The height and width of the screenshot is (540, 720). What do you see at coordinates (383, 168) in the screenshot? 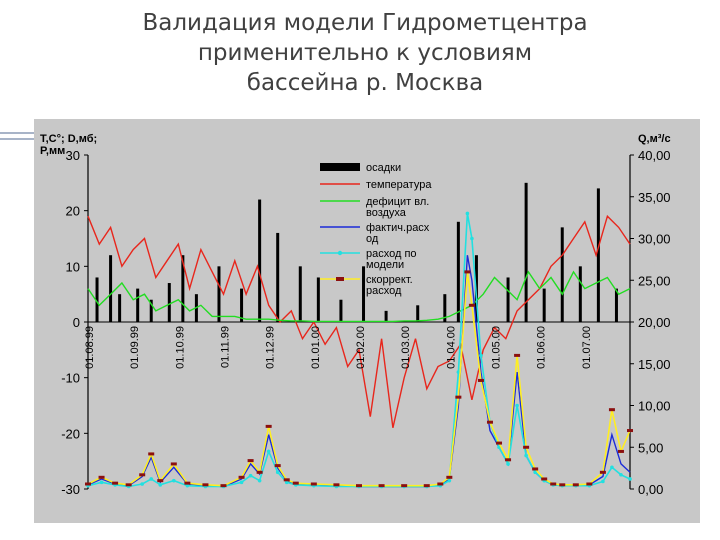
I see `legend-label: осадки` at bounding box center [383, 168].